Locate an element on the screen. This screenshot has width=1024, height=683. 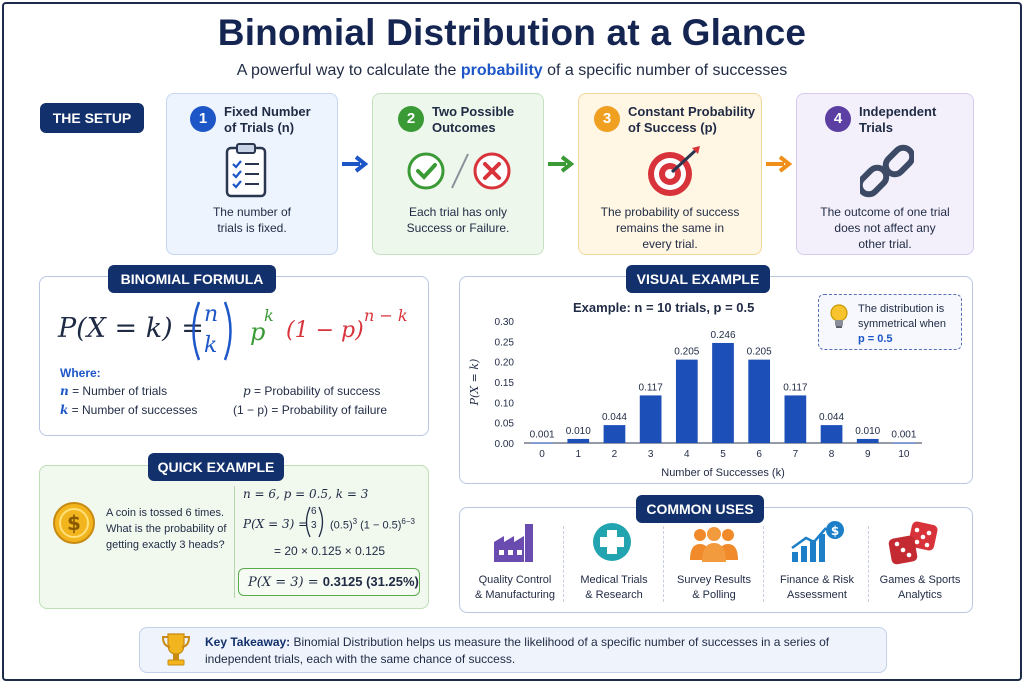
y-tick-label: 0.05 is located at coordinates (505, 424).